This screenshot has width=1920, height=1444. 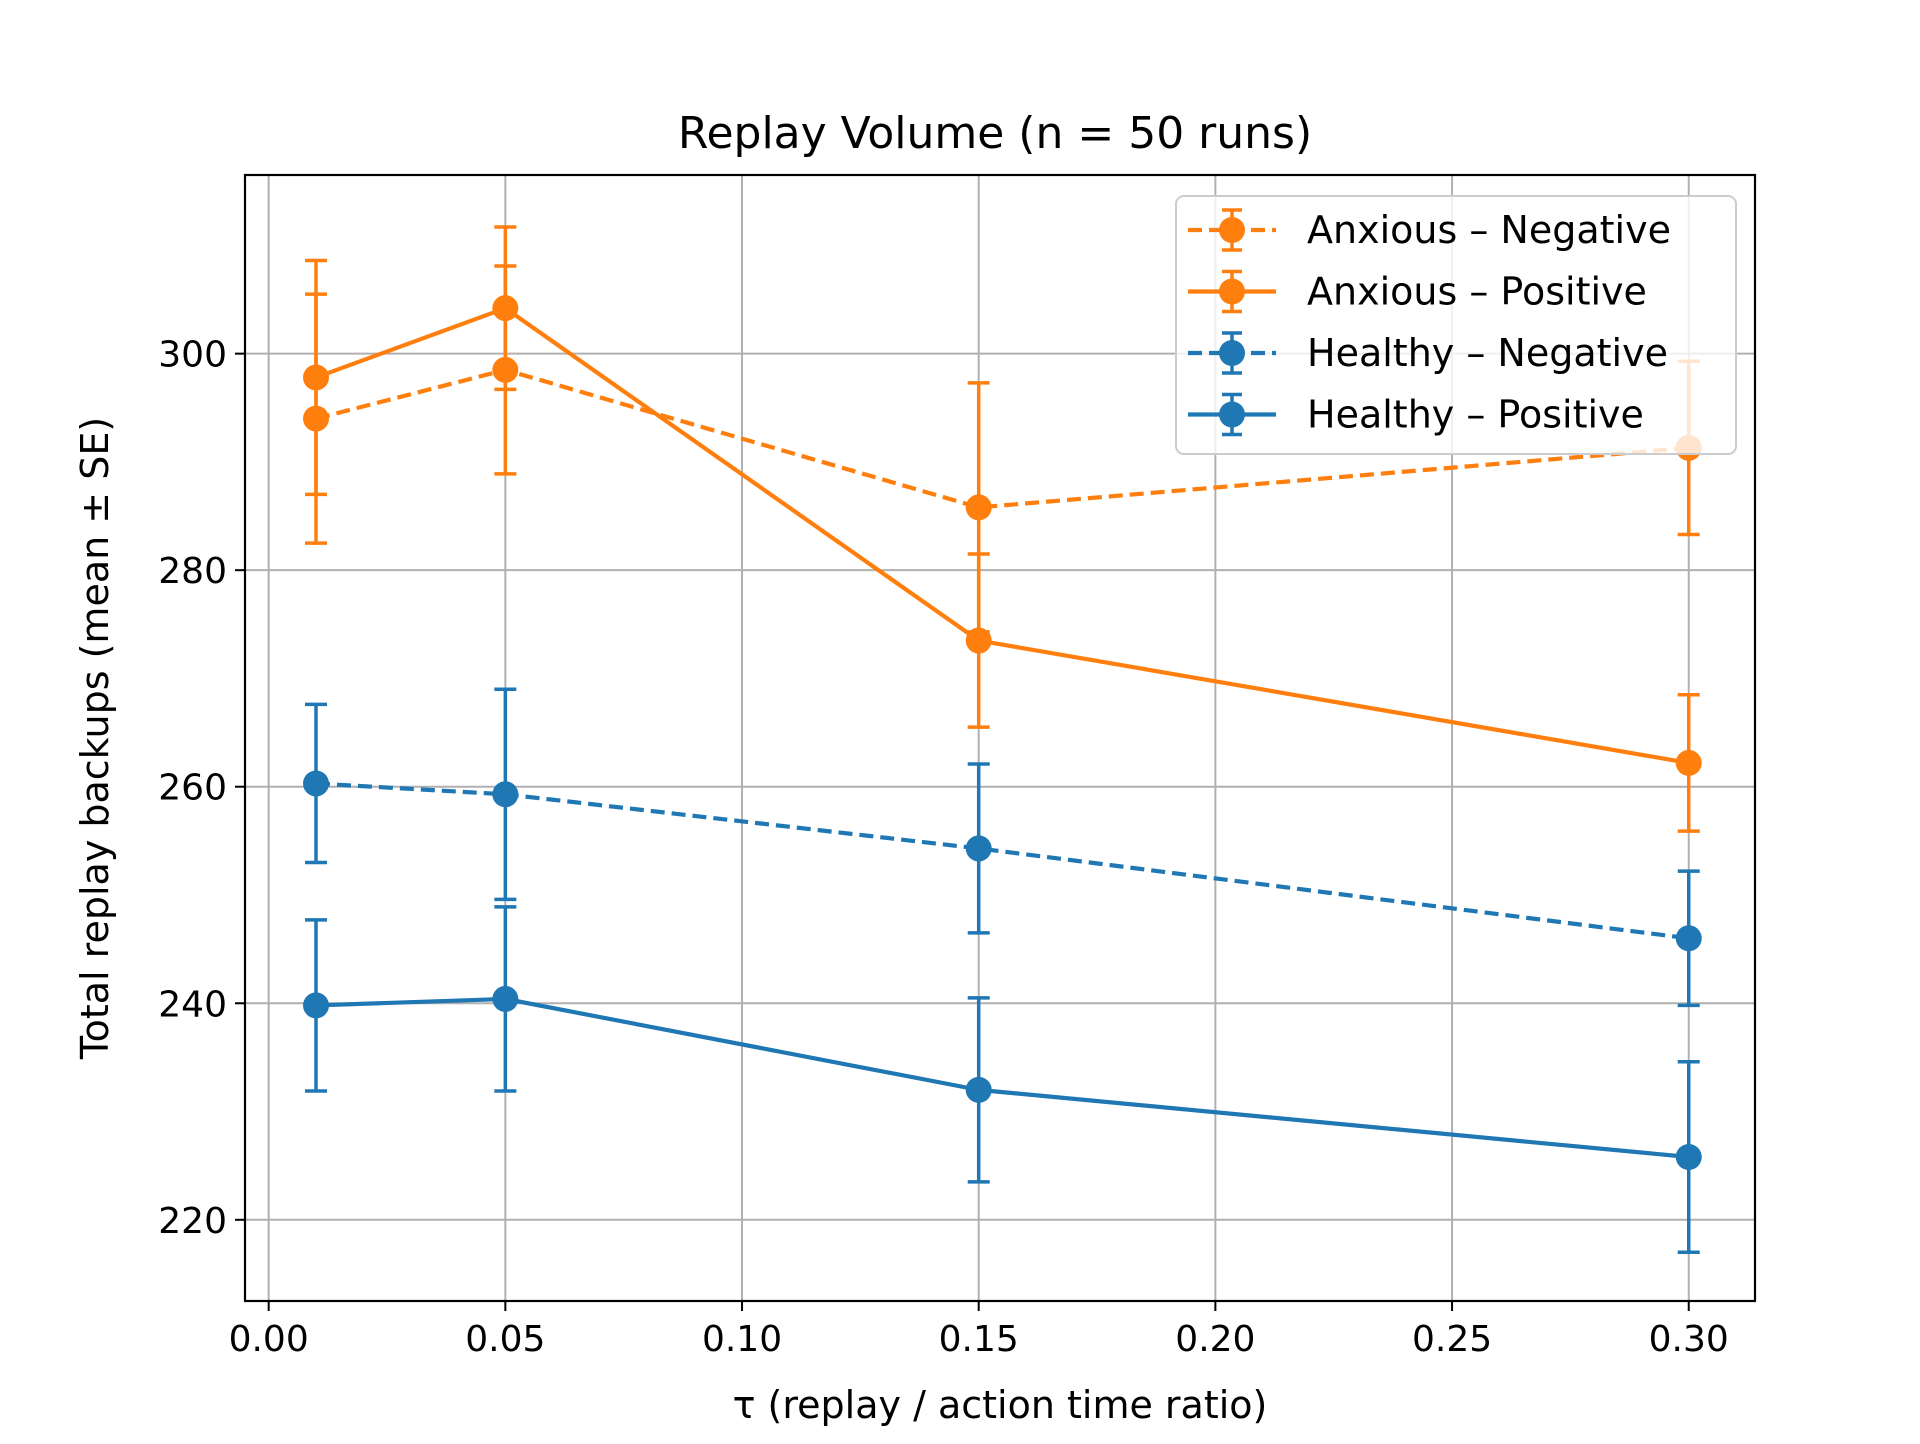 What do you see at coordinates (192, 355) in the screenshot?
I see `y-tick-label: 300` at bounding box center [192, 355].